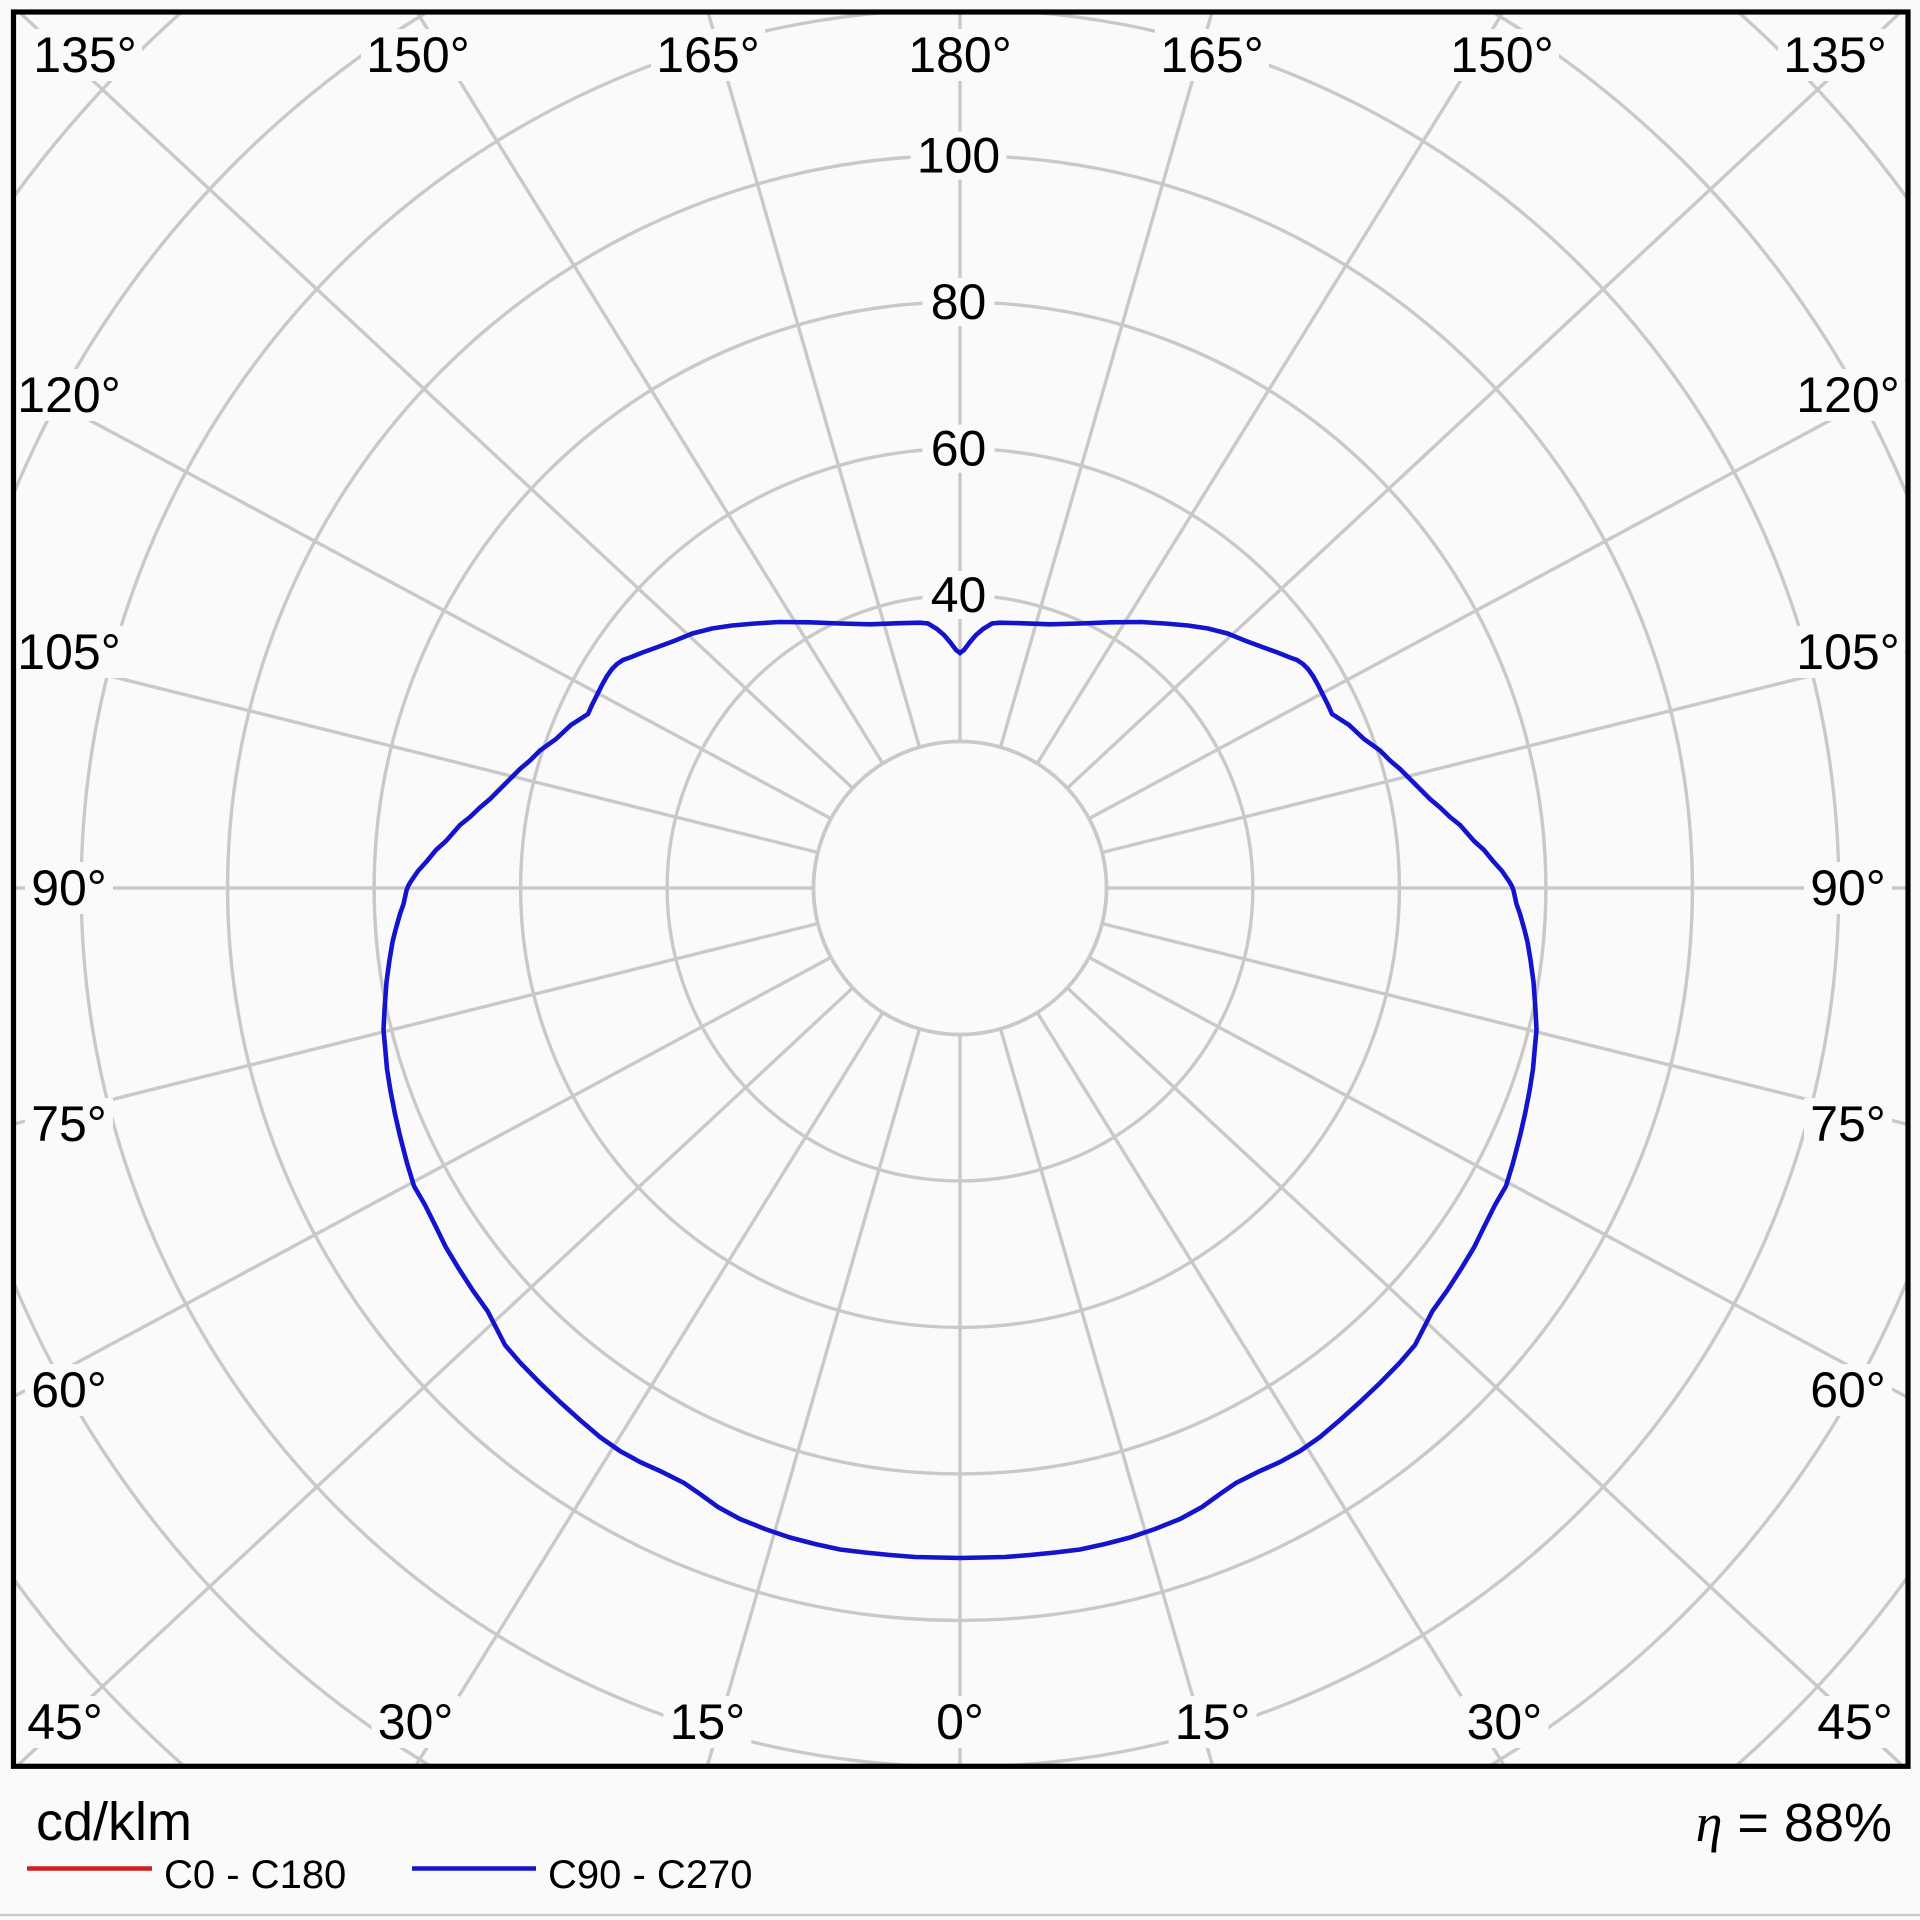 This screenshot has width=1920, height=1920. I want to click on svg-text: 180°, so click(959, 55).